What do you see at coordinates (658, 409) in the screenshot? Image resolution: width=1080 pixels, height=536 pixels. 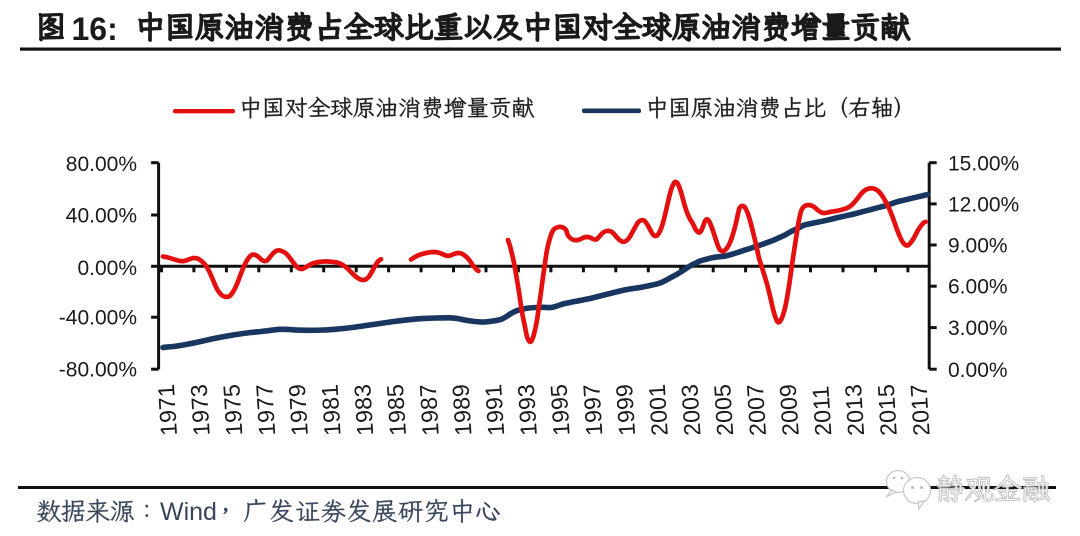 I see `svg-text: 2001` at bounding box center [658, 409].